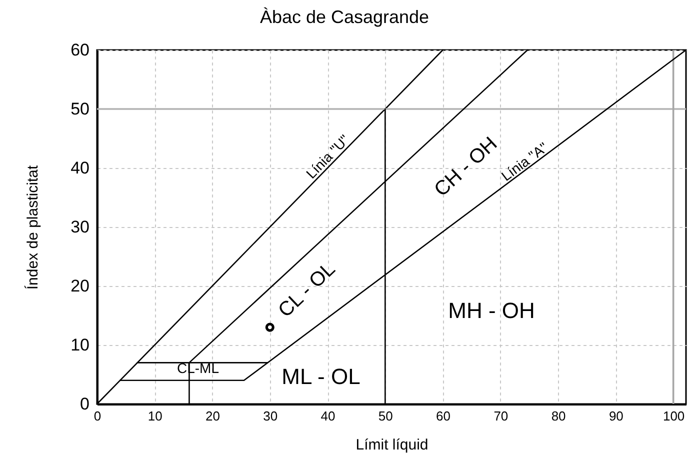 Image resolution: width=688 pixels, height=461 pixels. Describe the element at coordinates (392, 445) in the screenshot. I see `x-axis-title: Límit líquid` at that location.